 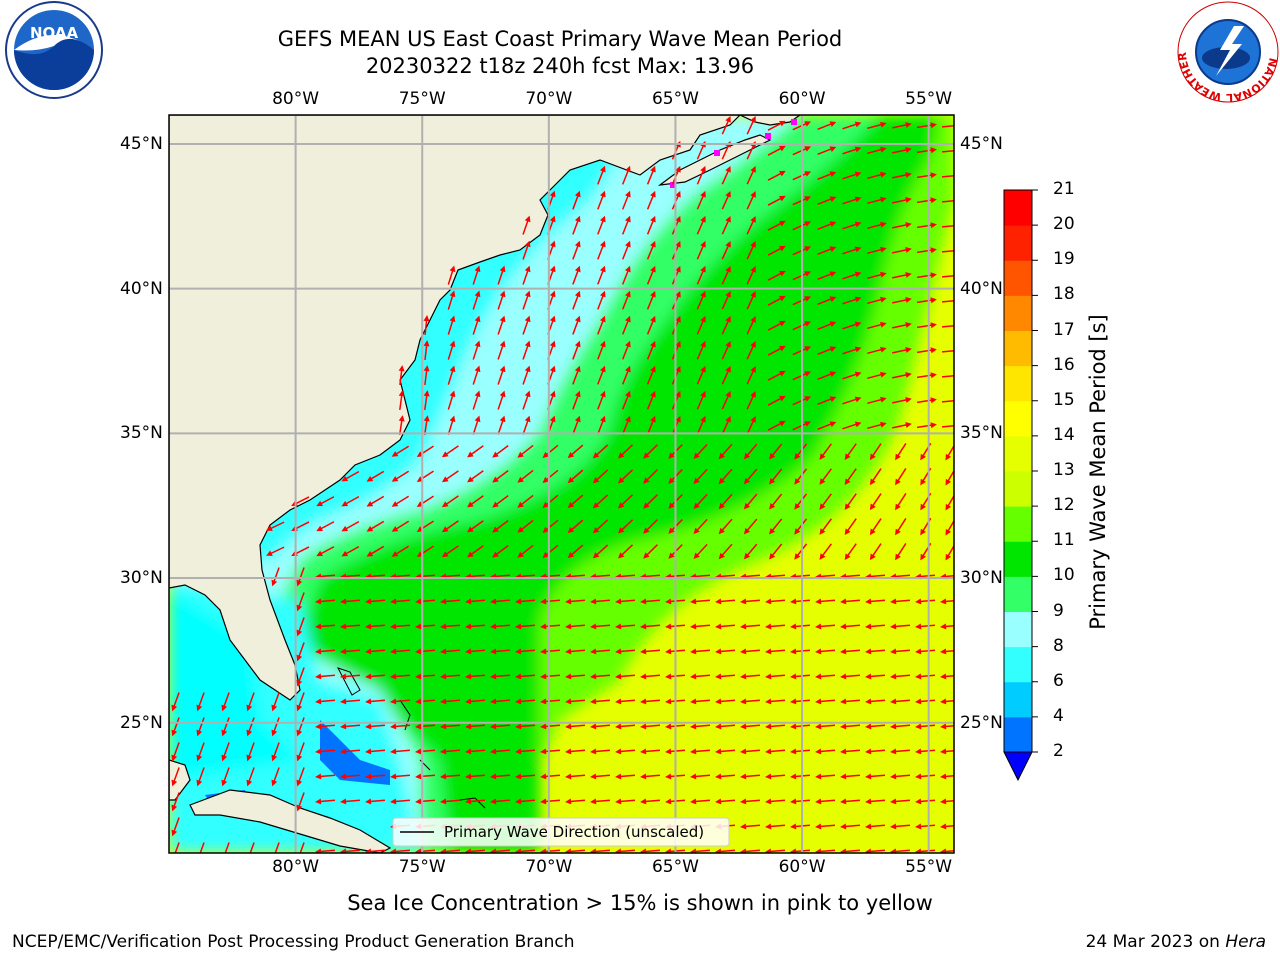 What do you see at coordinates (54, 33) in the screenshot?
I see `noaa-logo-text: NOAA` at bounding box center [54, 33].